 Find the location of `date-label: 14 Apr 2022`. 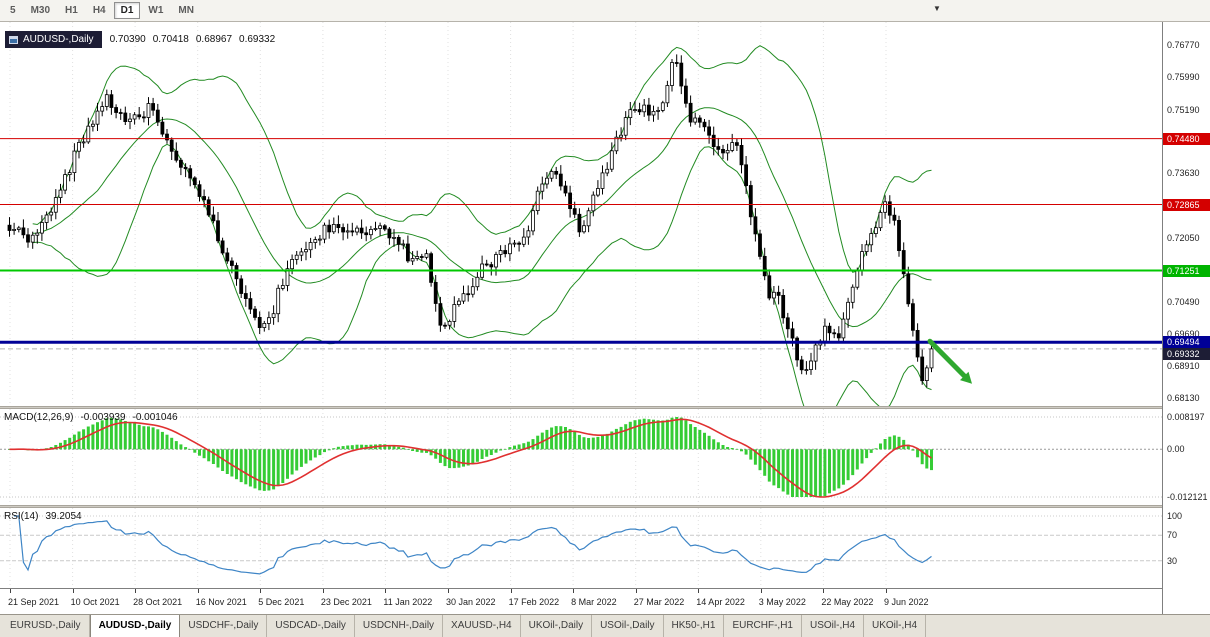

date-label: 14 Apr 2022 is located at coordinates (720, 602).